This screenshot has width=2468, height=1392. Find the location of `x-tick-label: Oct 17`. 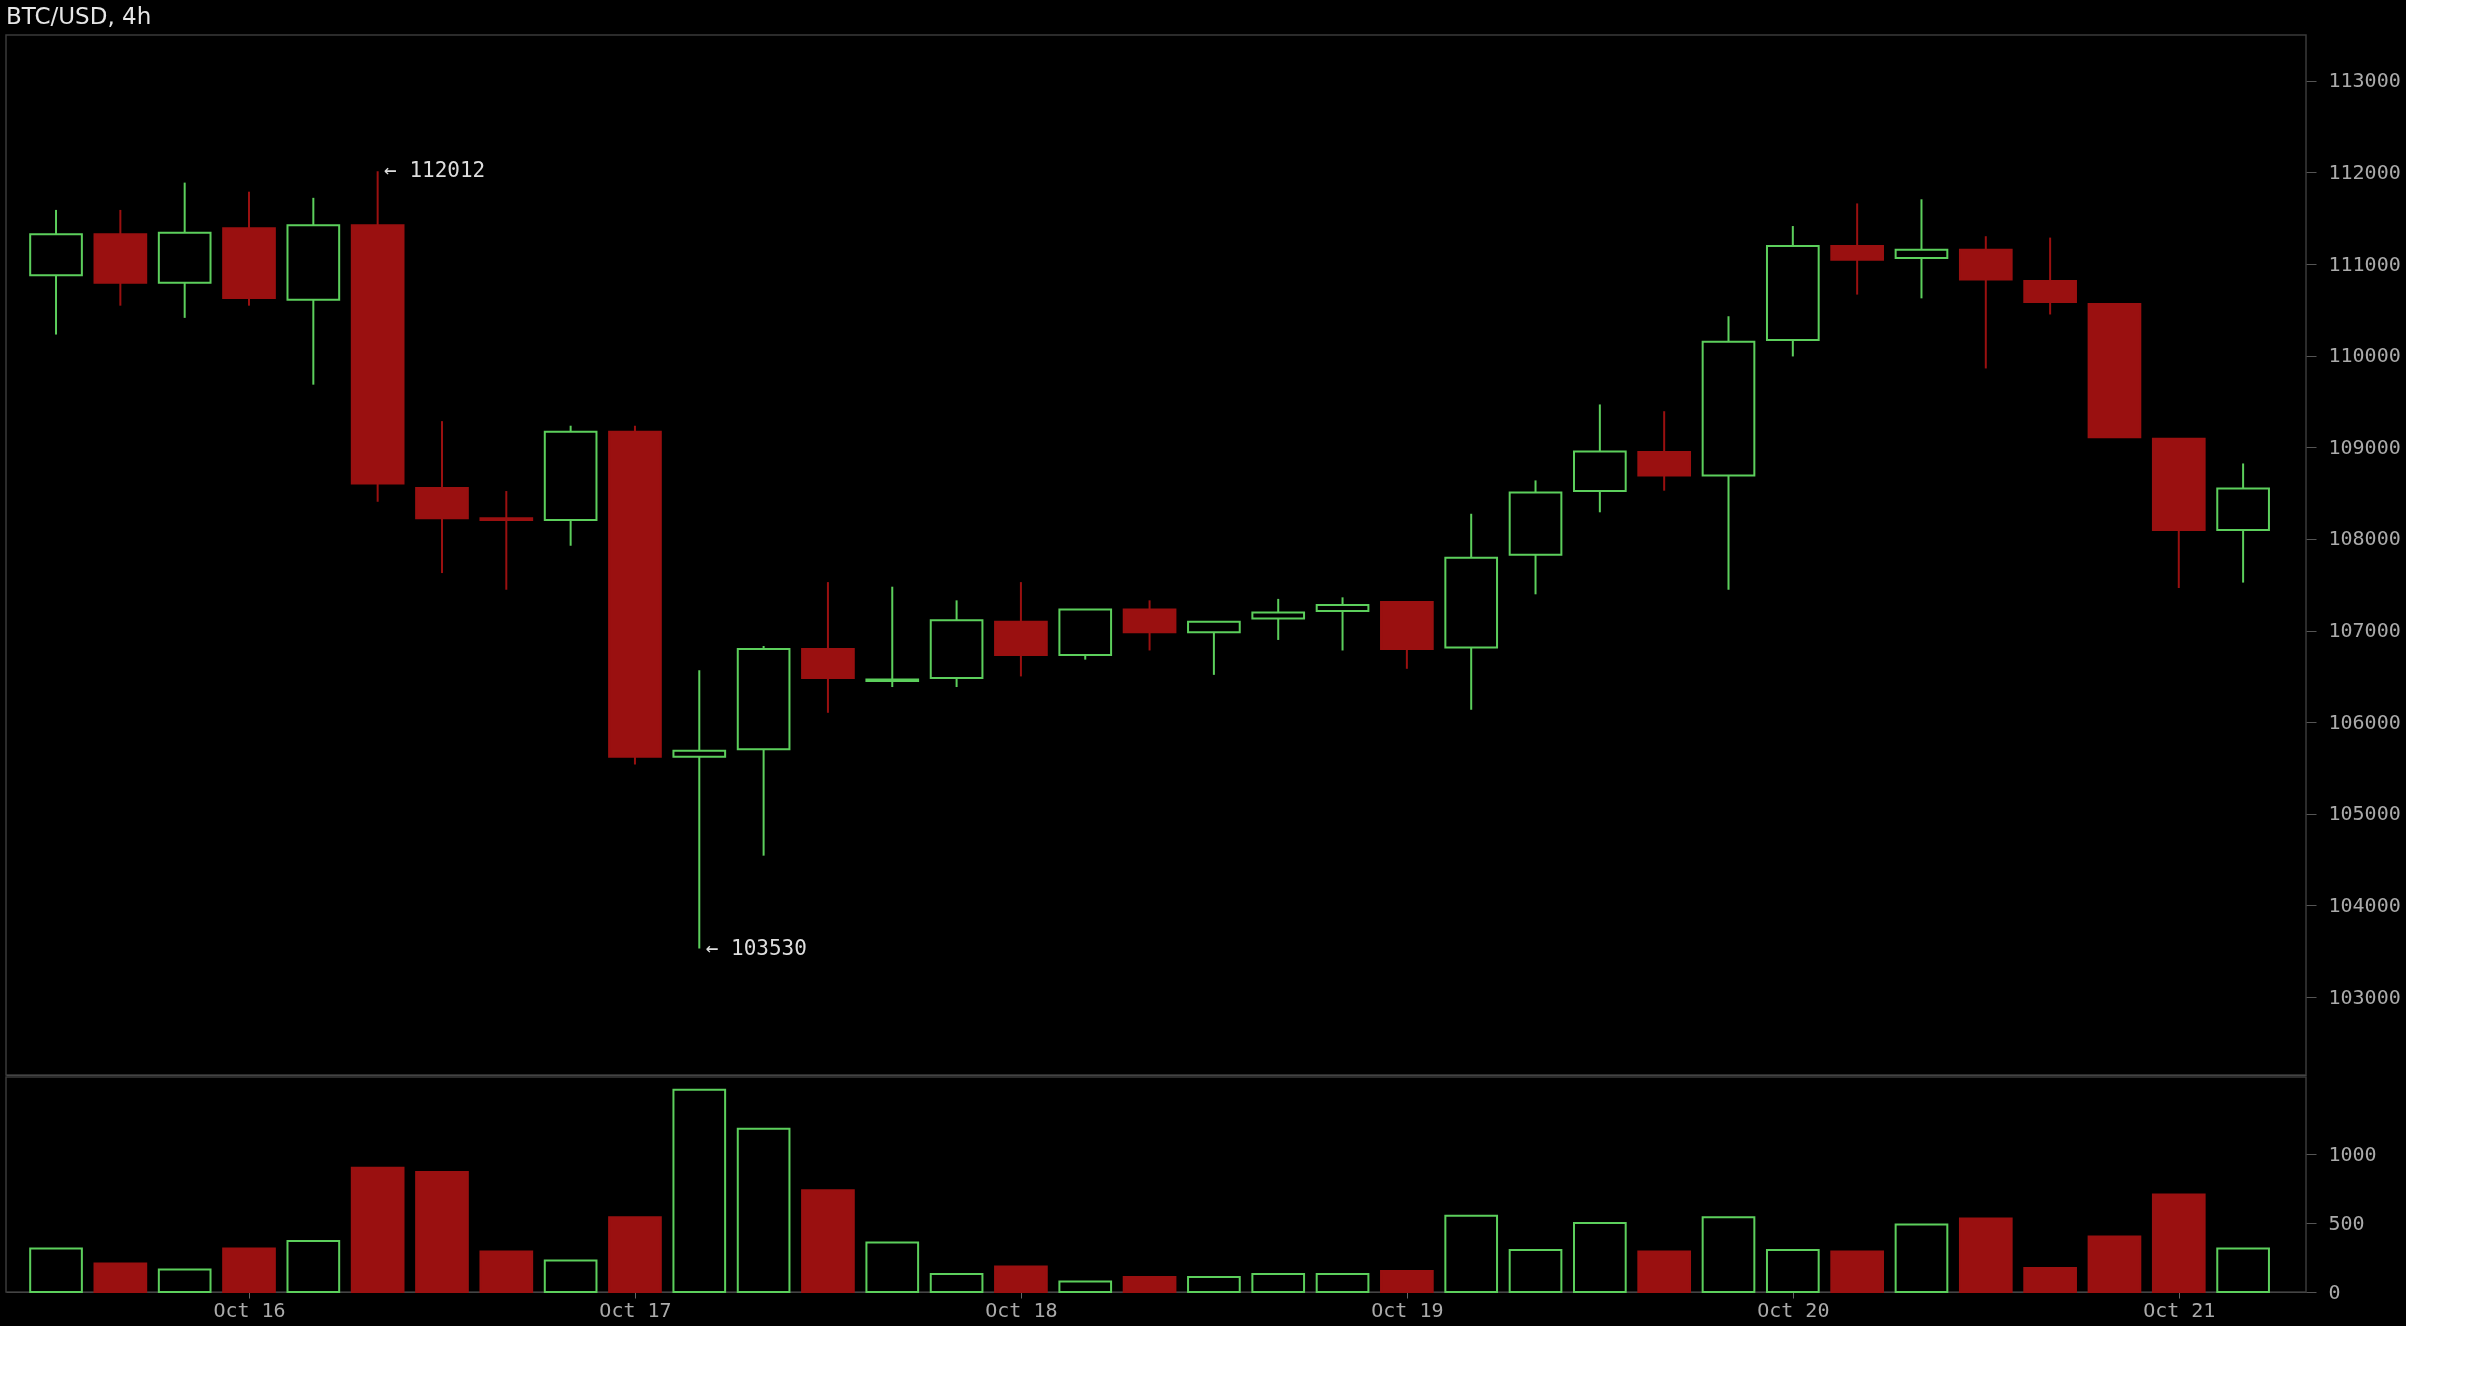

x-tick-label: Oct 17 is located at coordinates (635, 1309).